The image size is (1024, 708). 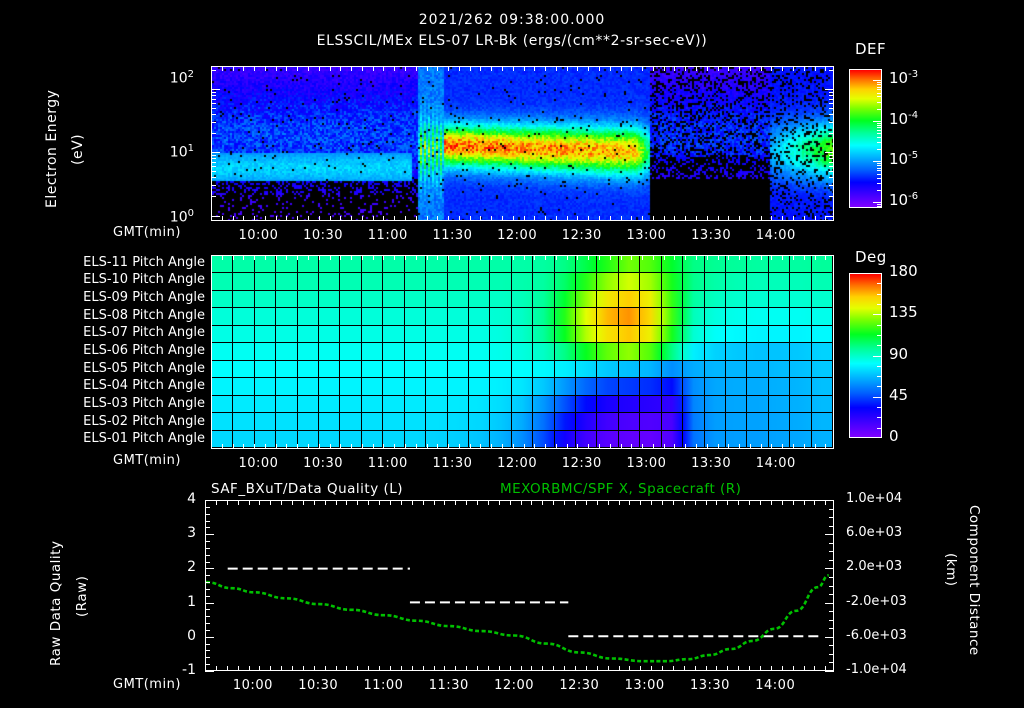 What do you see at coordinates (522, 143) in the screenshot?
I see `electron-energy-spectrogram-panel` at bounding box center [522, 143].